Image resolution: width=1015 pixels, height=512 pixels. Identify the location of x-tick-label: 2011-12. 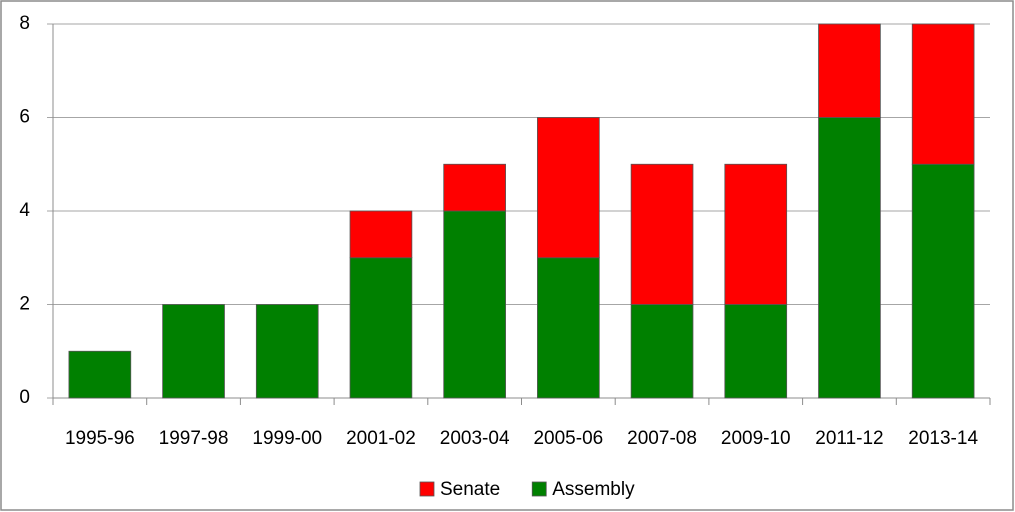
(849, 438).